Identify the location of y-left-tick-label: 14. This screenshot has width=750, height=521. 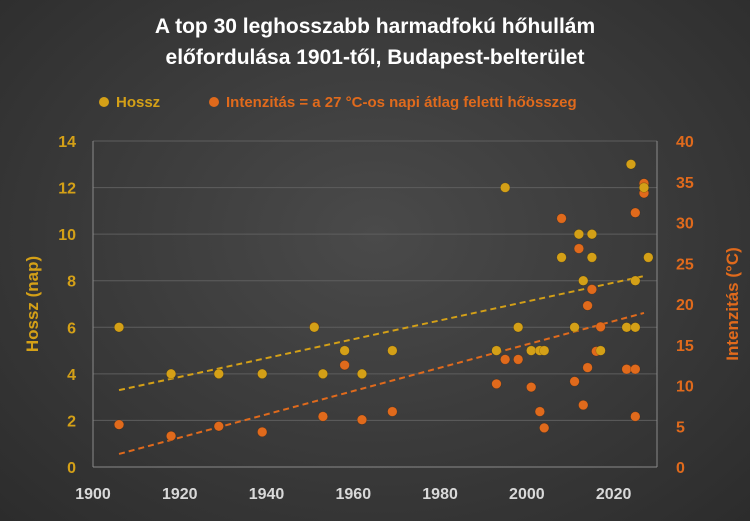
(67, 142).